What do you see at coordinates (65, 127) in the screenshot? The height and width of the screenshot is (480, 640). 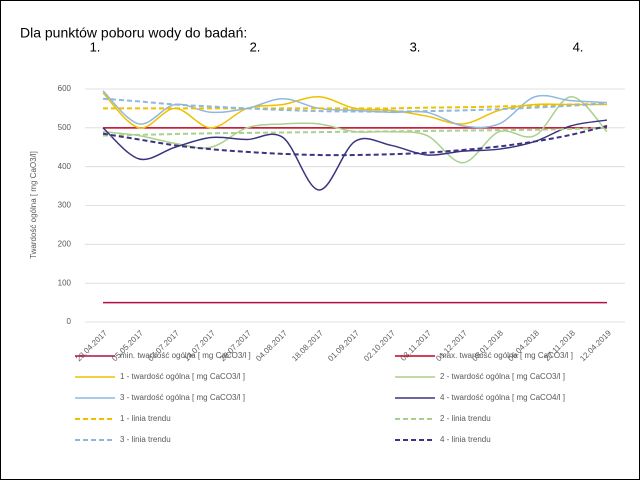 I see `y-tick-label: 500` at bounding box center [65, 127].